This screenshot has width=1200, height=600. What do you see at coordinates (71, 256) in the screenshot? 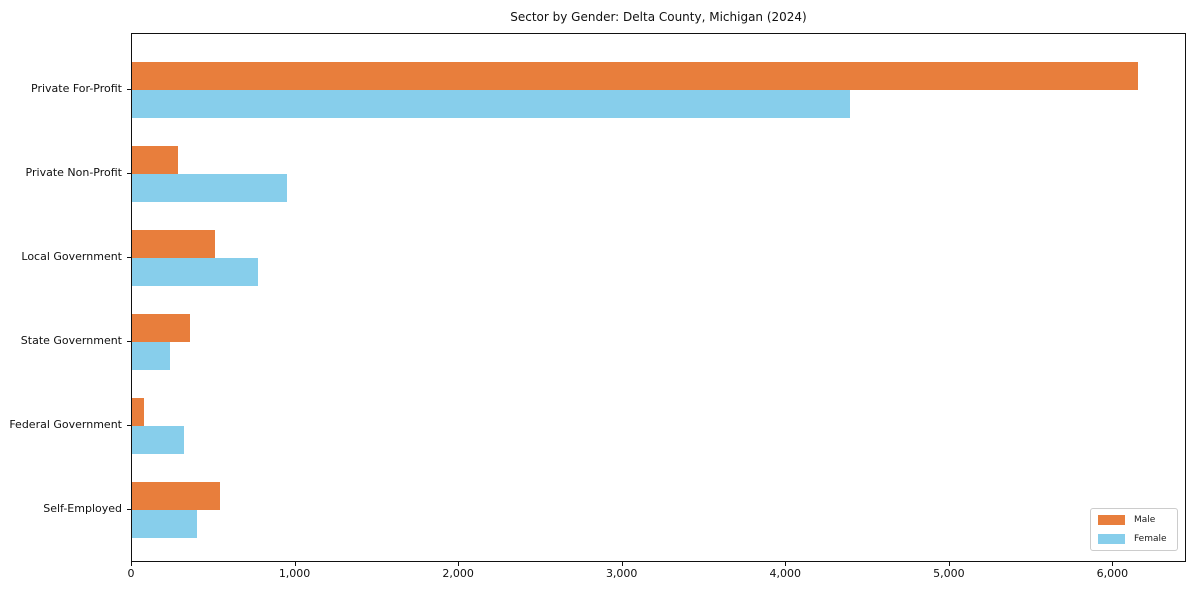
I see `y-tick-label-local-government: Local Government` at bounding box center [71, 256].